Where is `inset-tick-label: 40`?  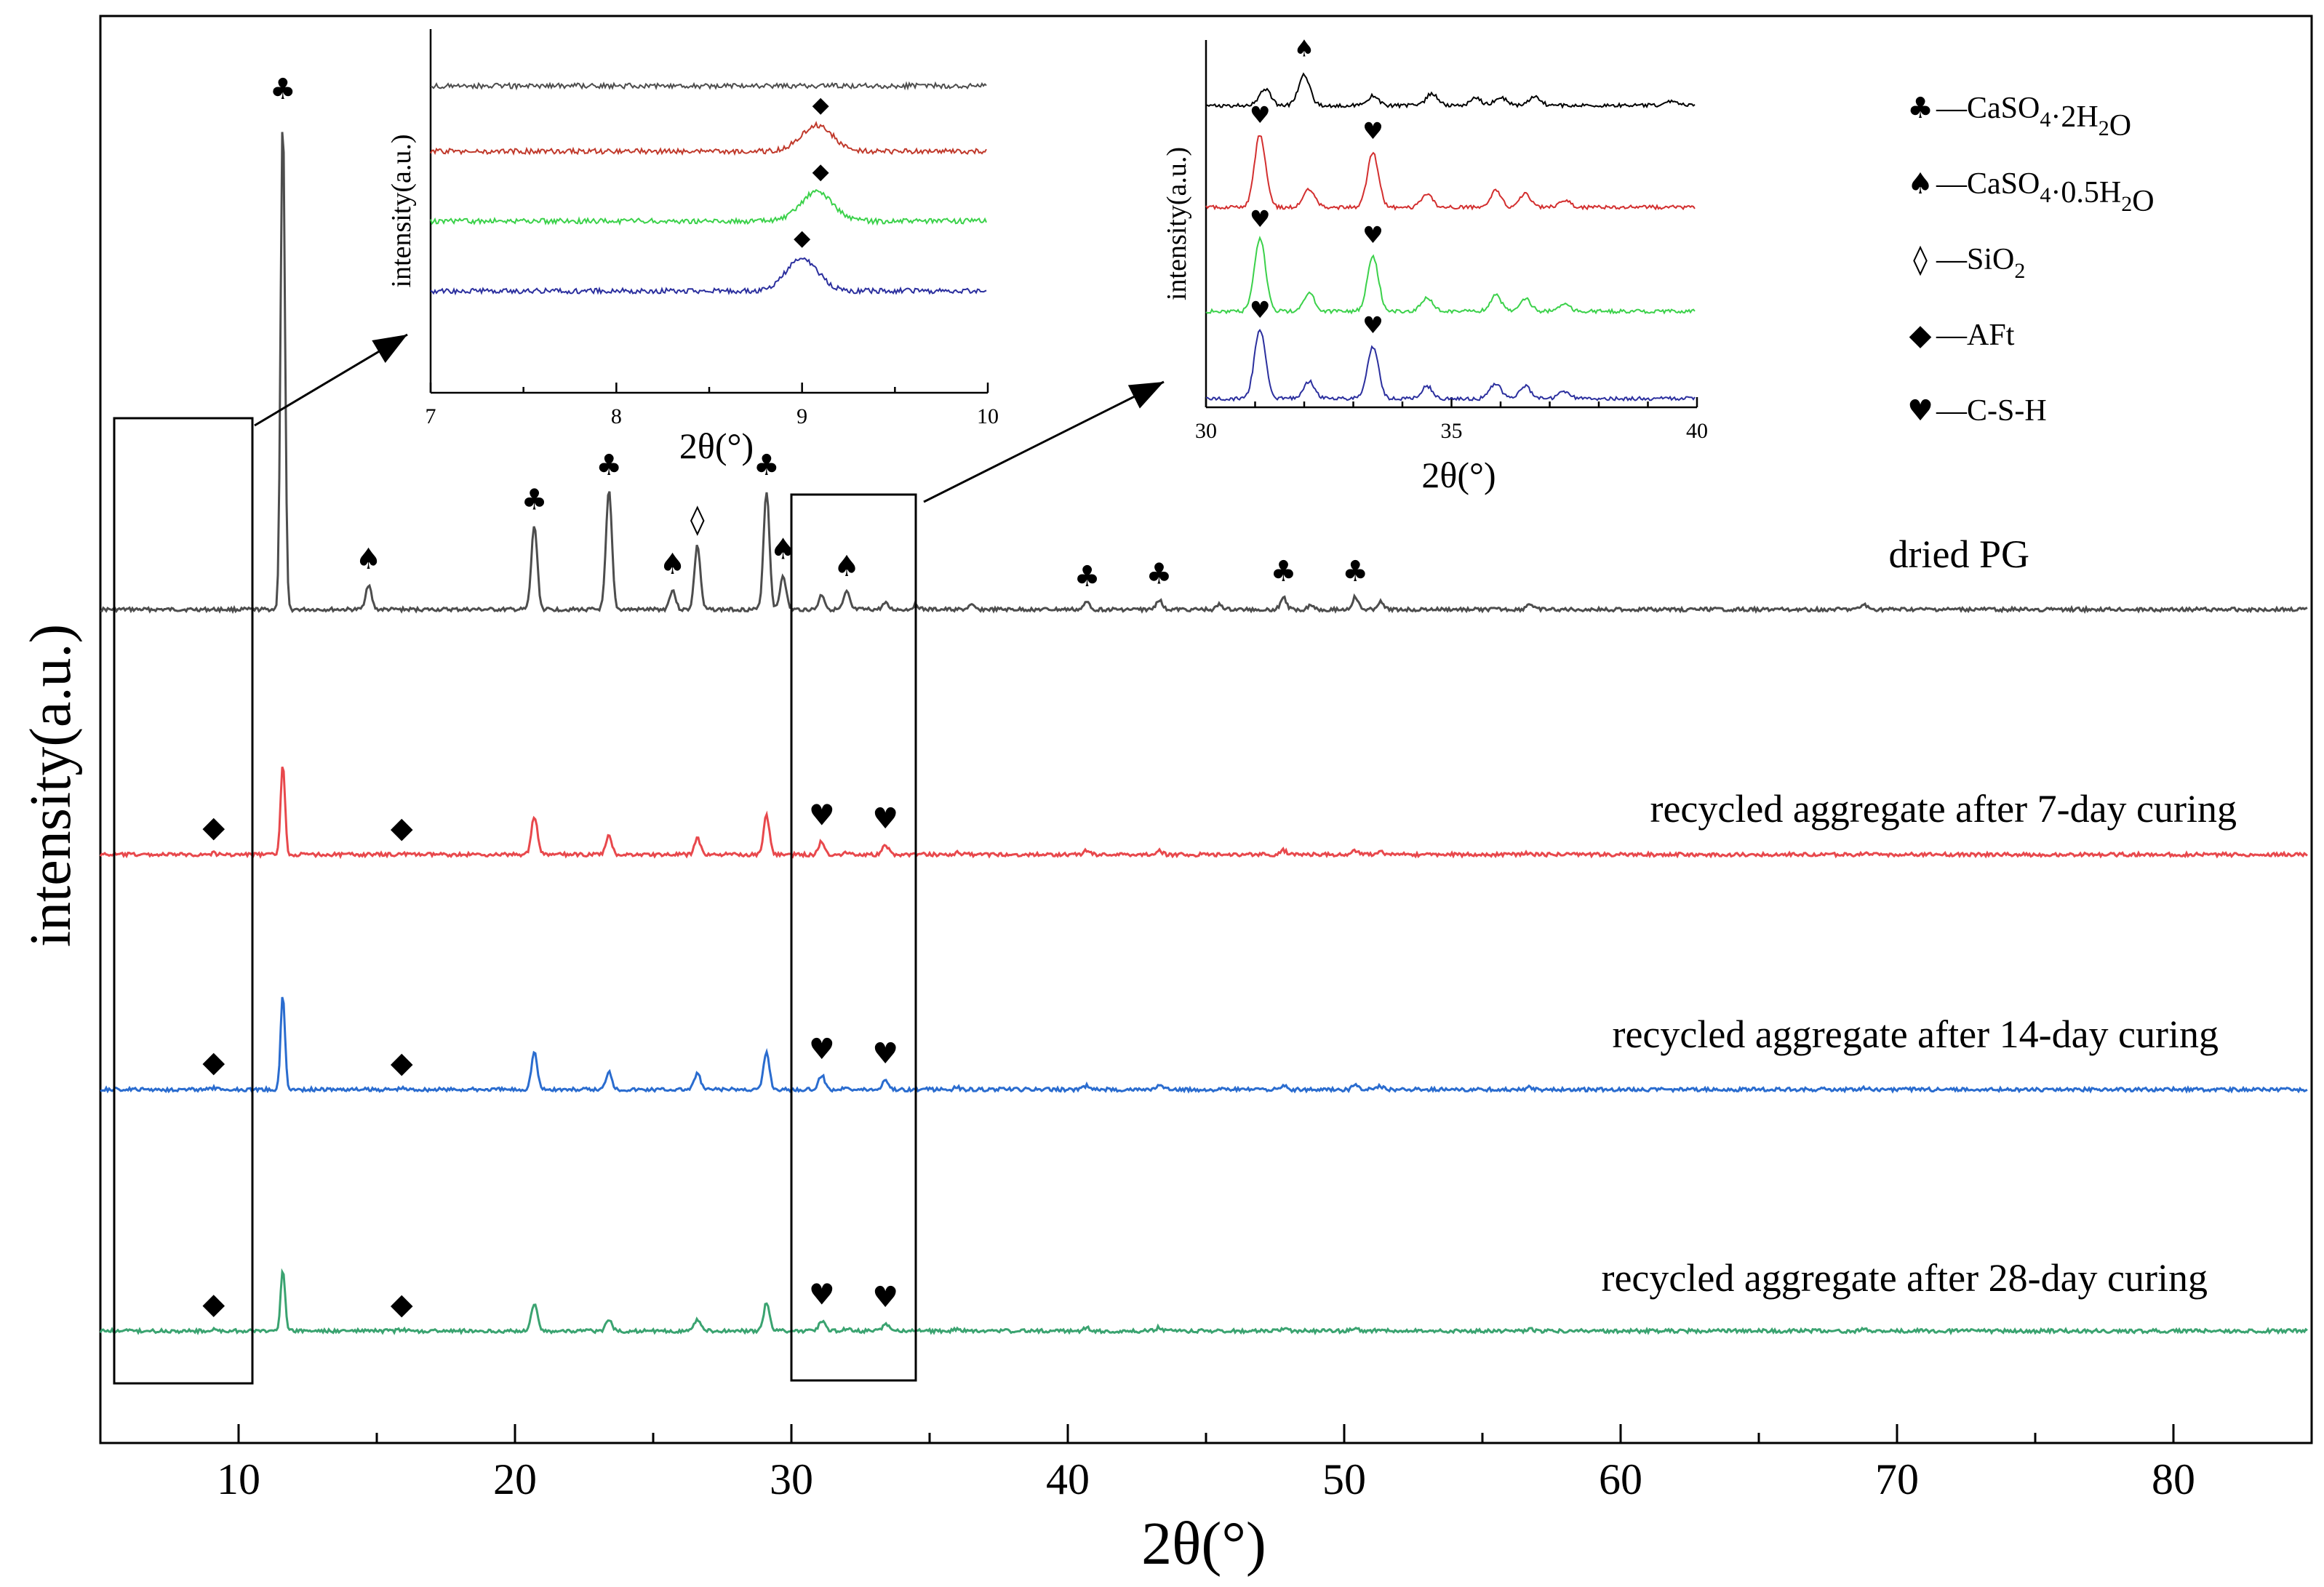
inset-tick-label: 40 is located at coordinates (1697, 431).